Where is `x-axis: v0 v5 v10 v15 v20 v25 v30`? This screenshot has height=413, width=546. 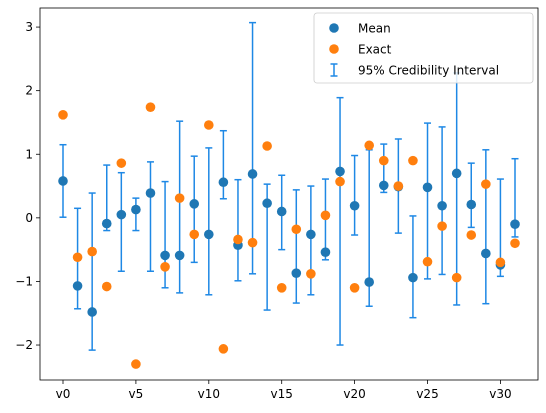 x-axis: v0 v5 v10 v15 v20 v25 v30 is located at coordinates (284, 390).